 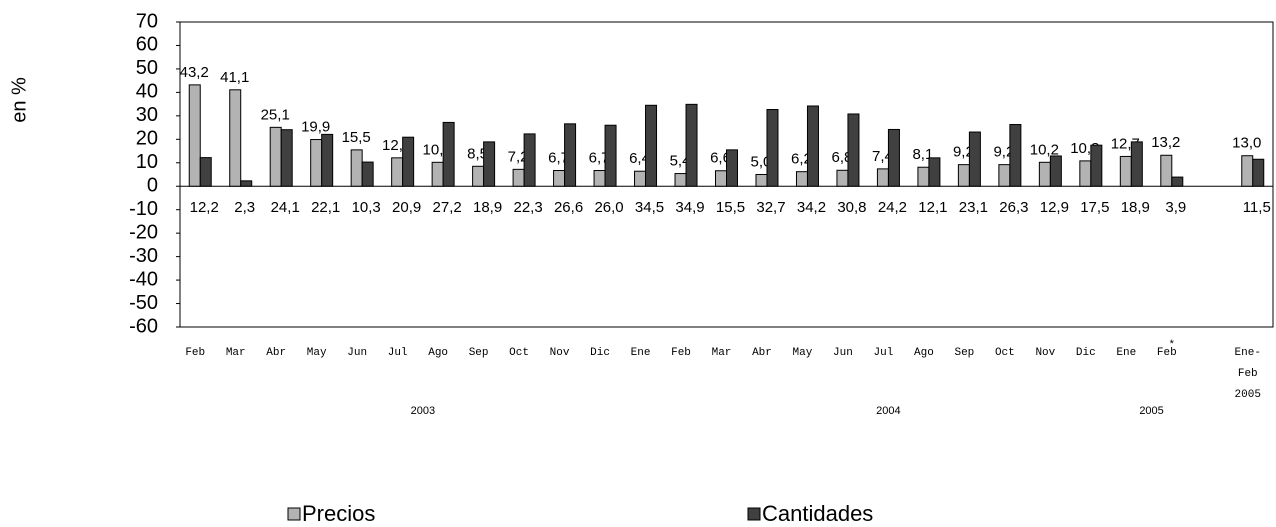 I want to click on value-label: 3,9, so click(x=1175, y=207).